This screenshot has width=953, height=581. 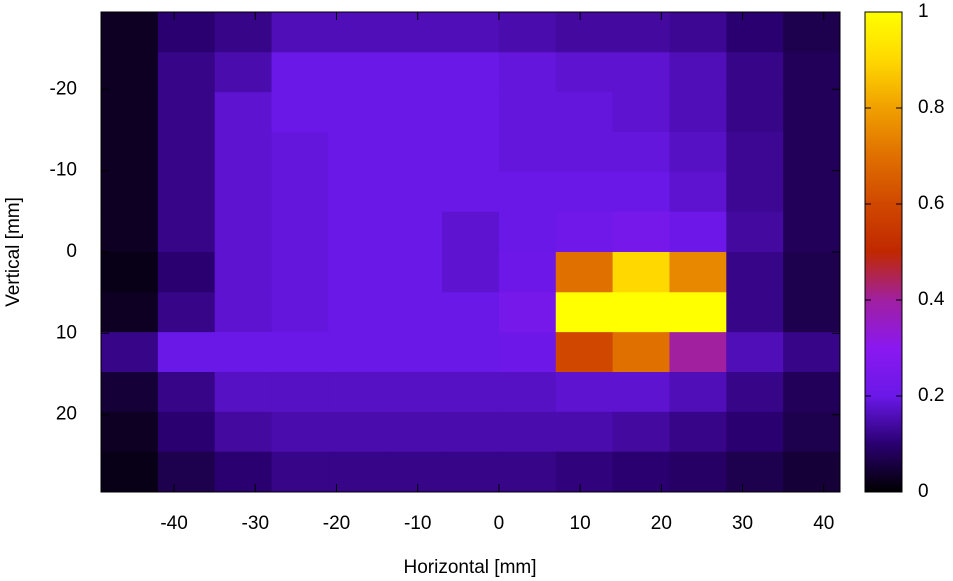 What do you see at coordinates (336, 523) in the screenshot?
I see `x-tick-label: -20` at bounding box center [336, 523].